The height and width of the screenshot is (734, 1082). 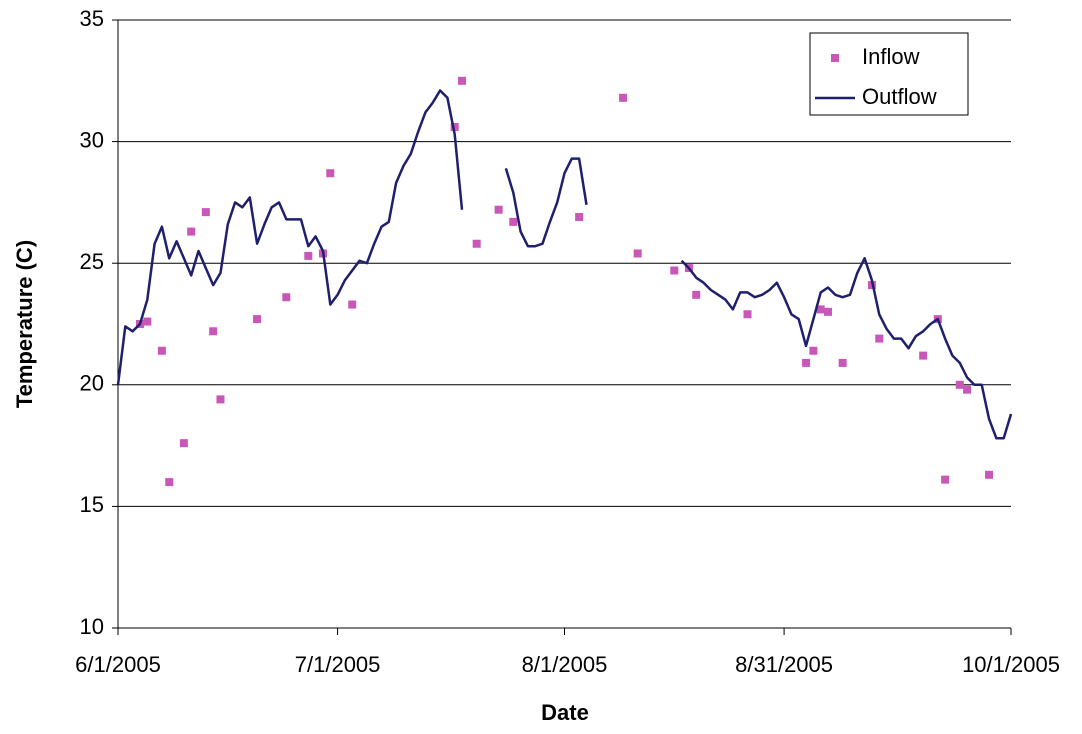 I want to click on y-tick-label: 10, so click(x=92, y=626).